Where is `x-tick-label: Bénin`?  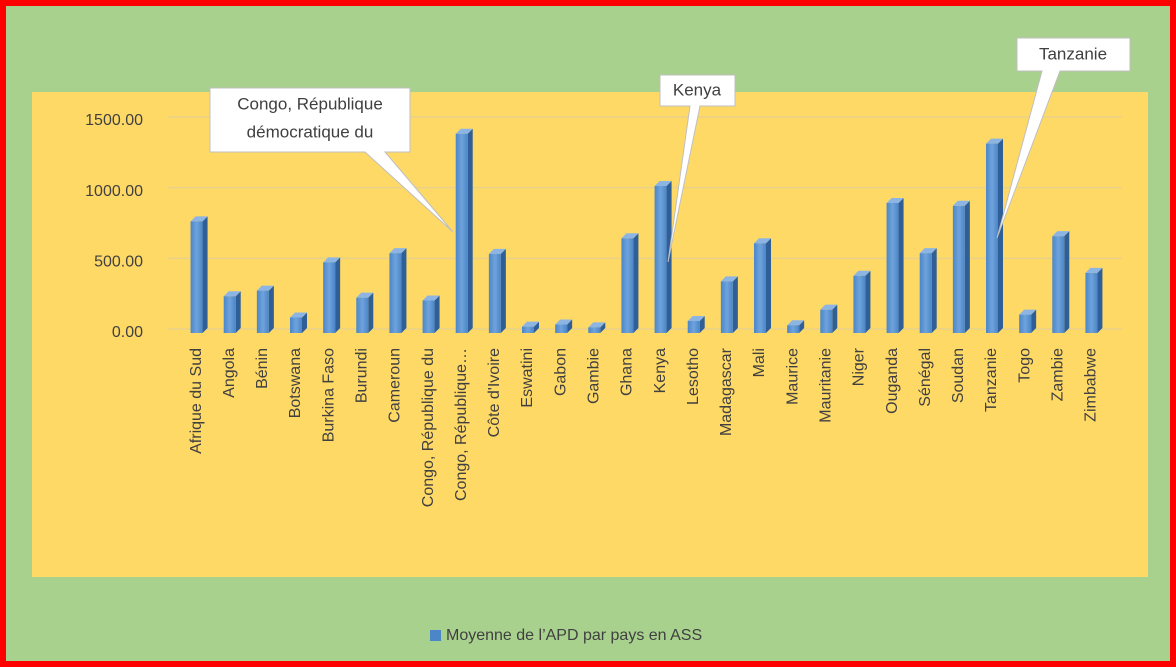 x-tick-label: Bénin is located at coordinates (262, 368).